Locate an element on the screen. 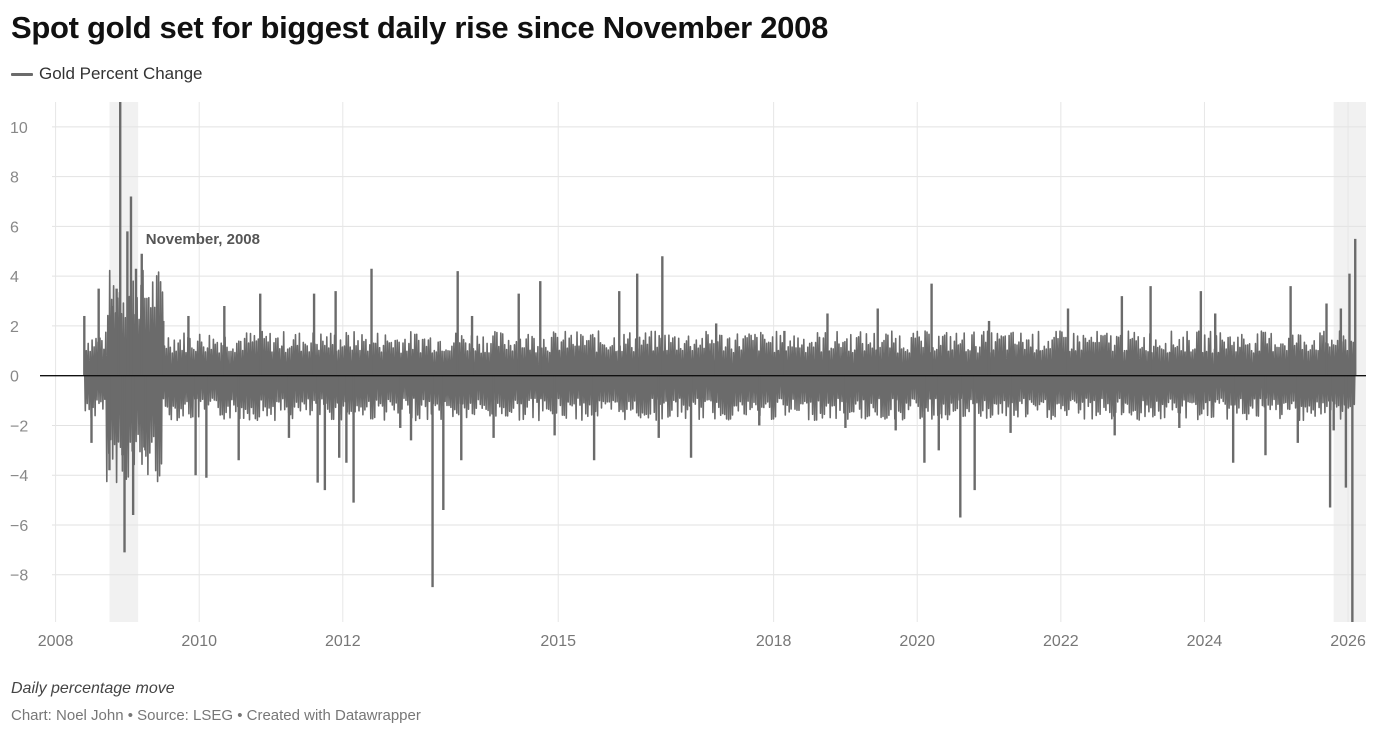 The image size is (1381, 733). x-tick-label: 2026 is located at coordinates (1348, 641).